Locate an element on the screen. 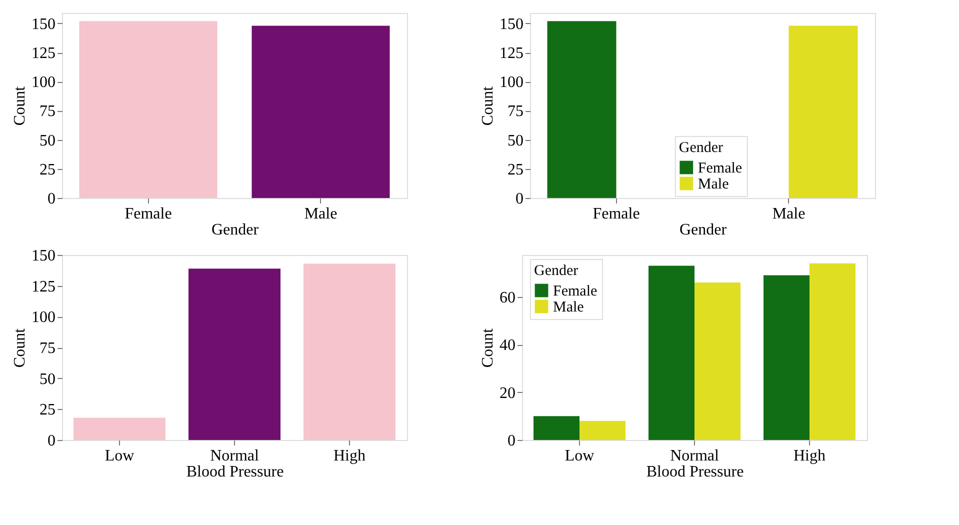  y-tick-label: 40 is located at coordinates (508, 345).